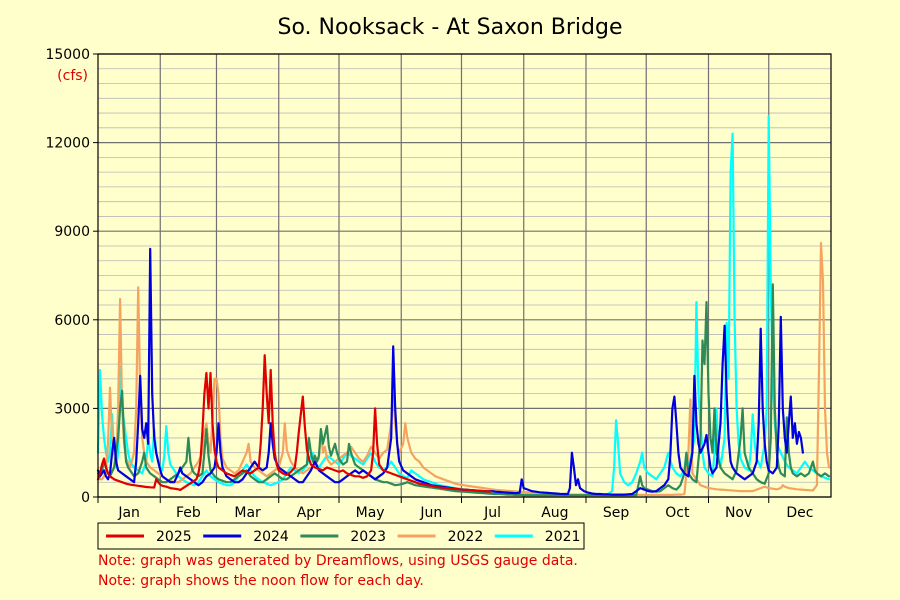  I want to click on x-tick-label: May, so click(370, 513).